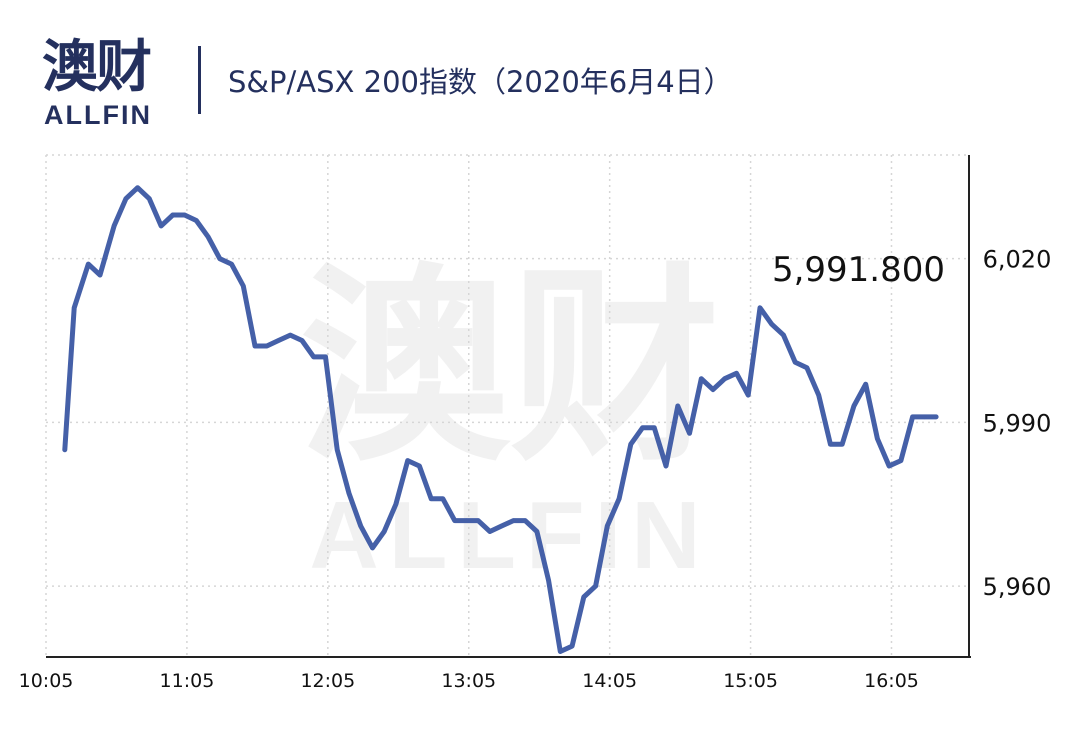  What do you see at coordinates (1017, 260) in the screenshot?
I see `y-tick-label: 6,020` at bounding box center [1017, 260].